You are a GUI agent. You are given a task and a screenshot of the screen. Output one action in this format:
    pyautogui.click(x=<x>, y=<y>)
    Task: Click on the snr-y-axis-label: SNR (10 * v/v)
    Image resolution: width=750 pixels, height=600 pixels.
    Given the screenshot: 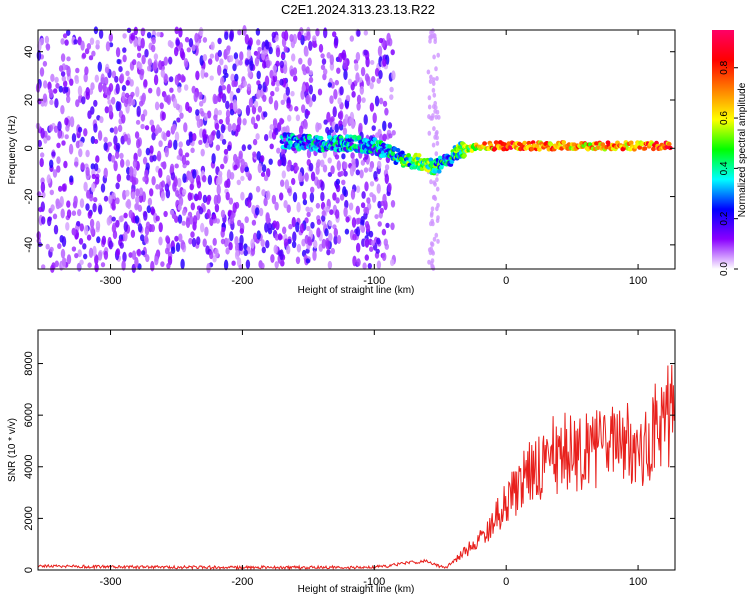 What is the action you would take?
    pyautogui.click(x=12, y=450)
    